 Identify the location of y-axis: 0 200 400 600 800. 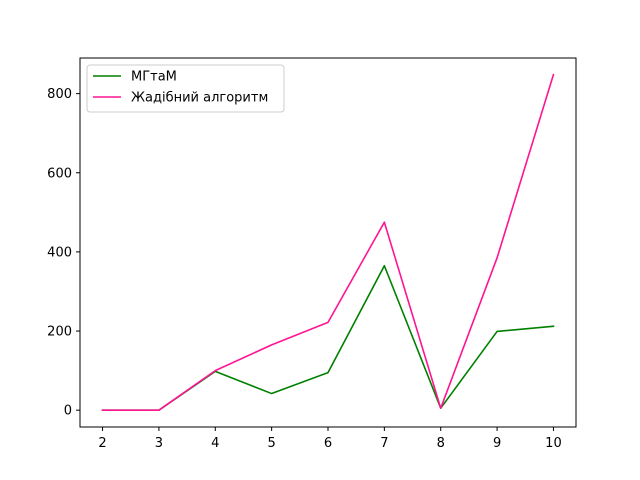
(63, 253).